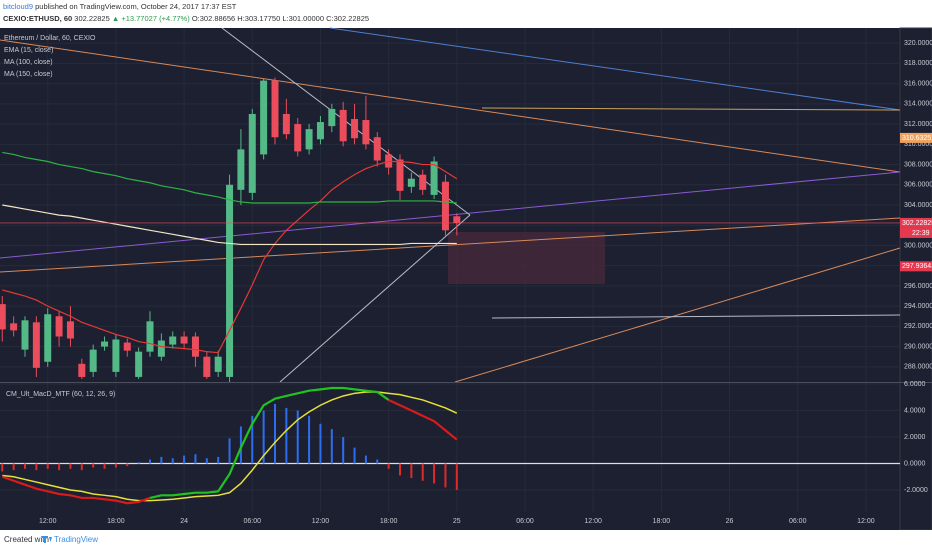  Describe the element at coordinates (915, 437) in the screenshot. I see `y-tick-label: 2.0000` at that location.